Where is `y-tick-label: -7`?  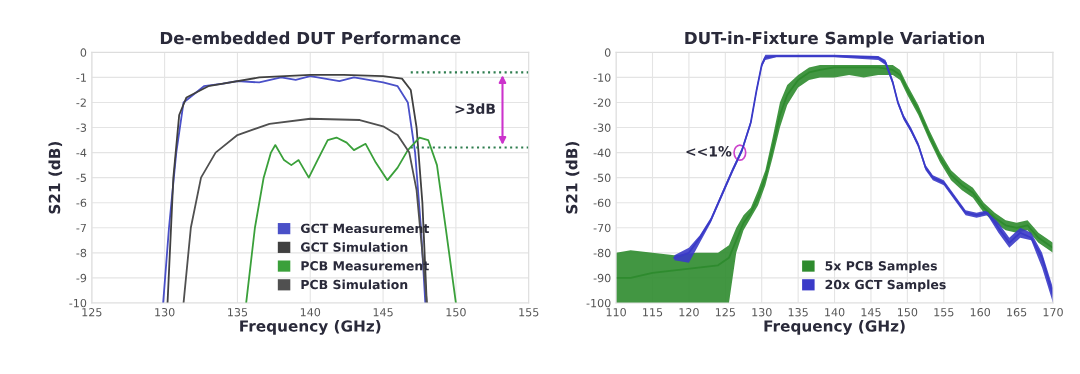
y-tick-label: -7 is located at coordinates (81, 227).